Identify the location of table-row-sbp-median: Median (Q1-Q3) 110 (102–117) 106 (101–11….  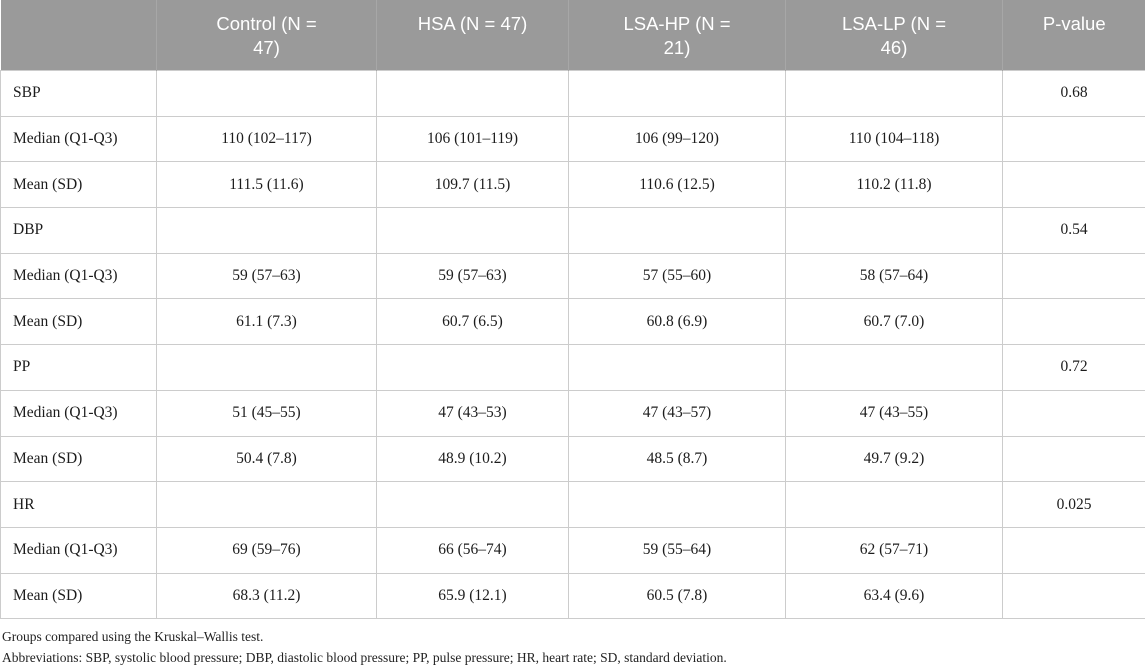
(573, 139).